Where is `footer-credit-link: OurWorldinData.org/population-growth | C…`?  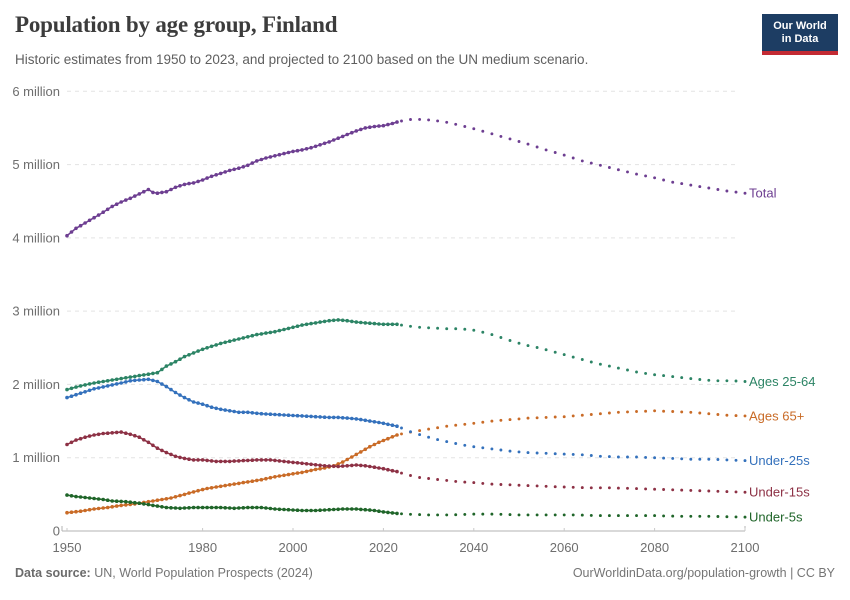
footer-credit-link: OurWorldinData.org/population-growth | C… is located at coordinates (703, 573).